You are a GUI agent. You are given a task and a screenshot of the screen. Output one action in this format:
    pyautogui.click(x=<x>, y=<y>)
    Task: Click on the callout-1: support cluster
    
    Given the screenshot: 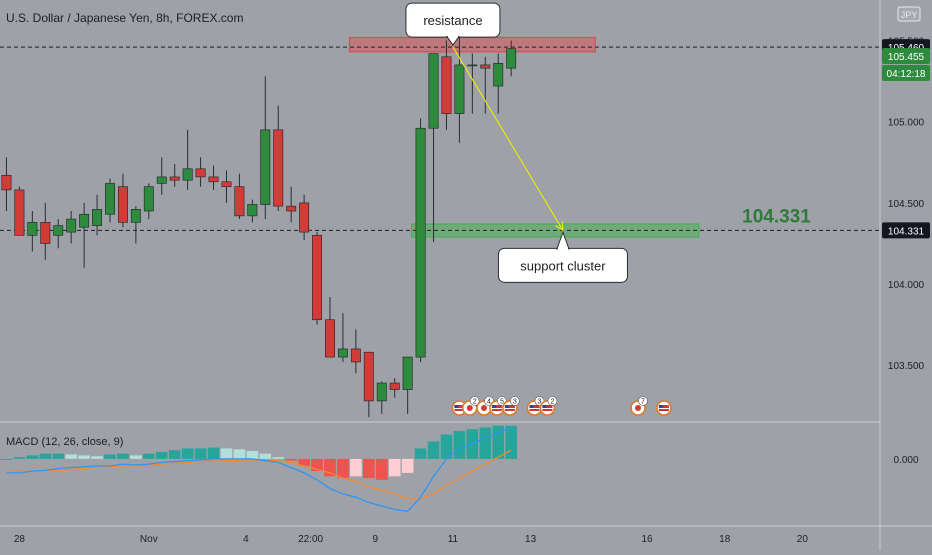 What is the action you would take?
    pyautogui.click(x=562, y=256)
    